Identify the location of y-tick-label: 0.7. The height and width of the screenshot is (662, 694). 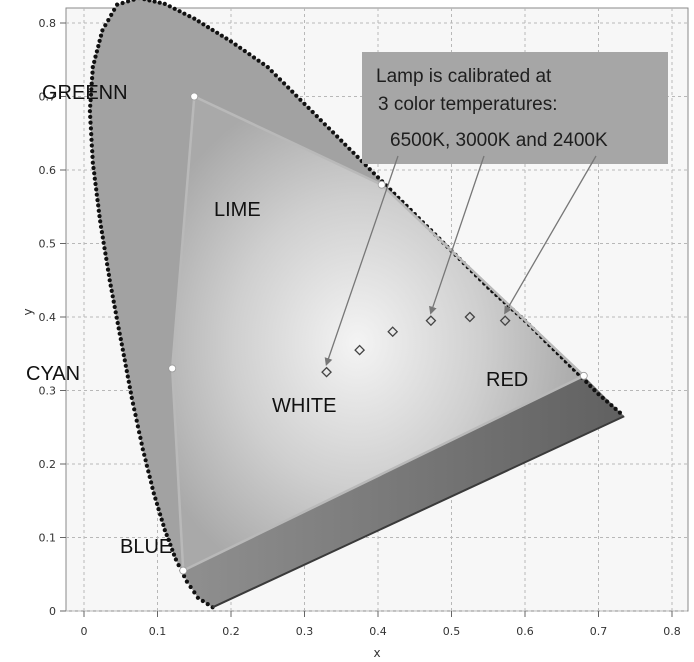
(48, 97).